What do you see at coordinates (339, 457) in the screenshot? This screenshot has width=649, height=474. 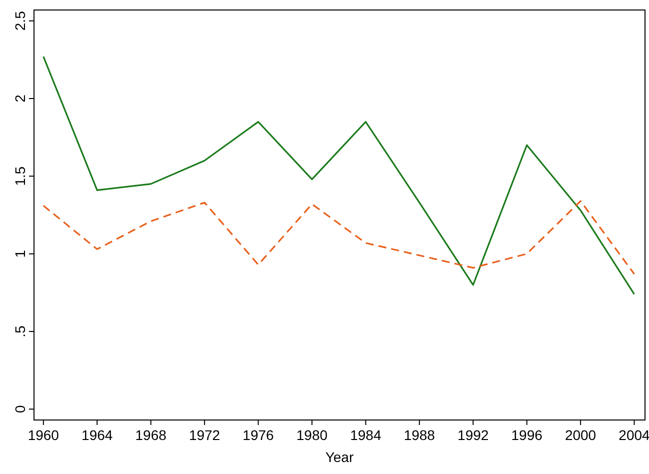 I see `x-axis-title: Year` at bounding box center [339, 457].